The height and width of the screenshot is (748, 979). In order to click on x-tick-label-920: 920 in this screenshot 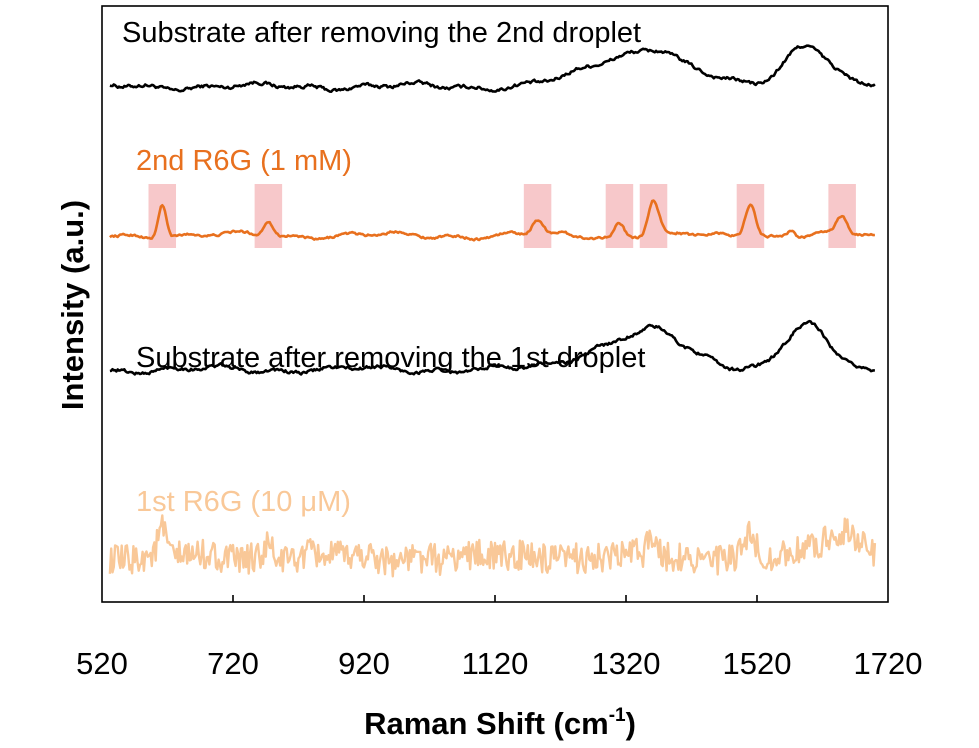, I will do `click(364, 663)`.